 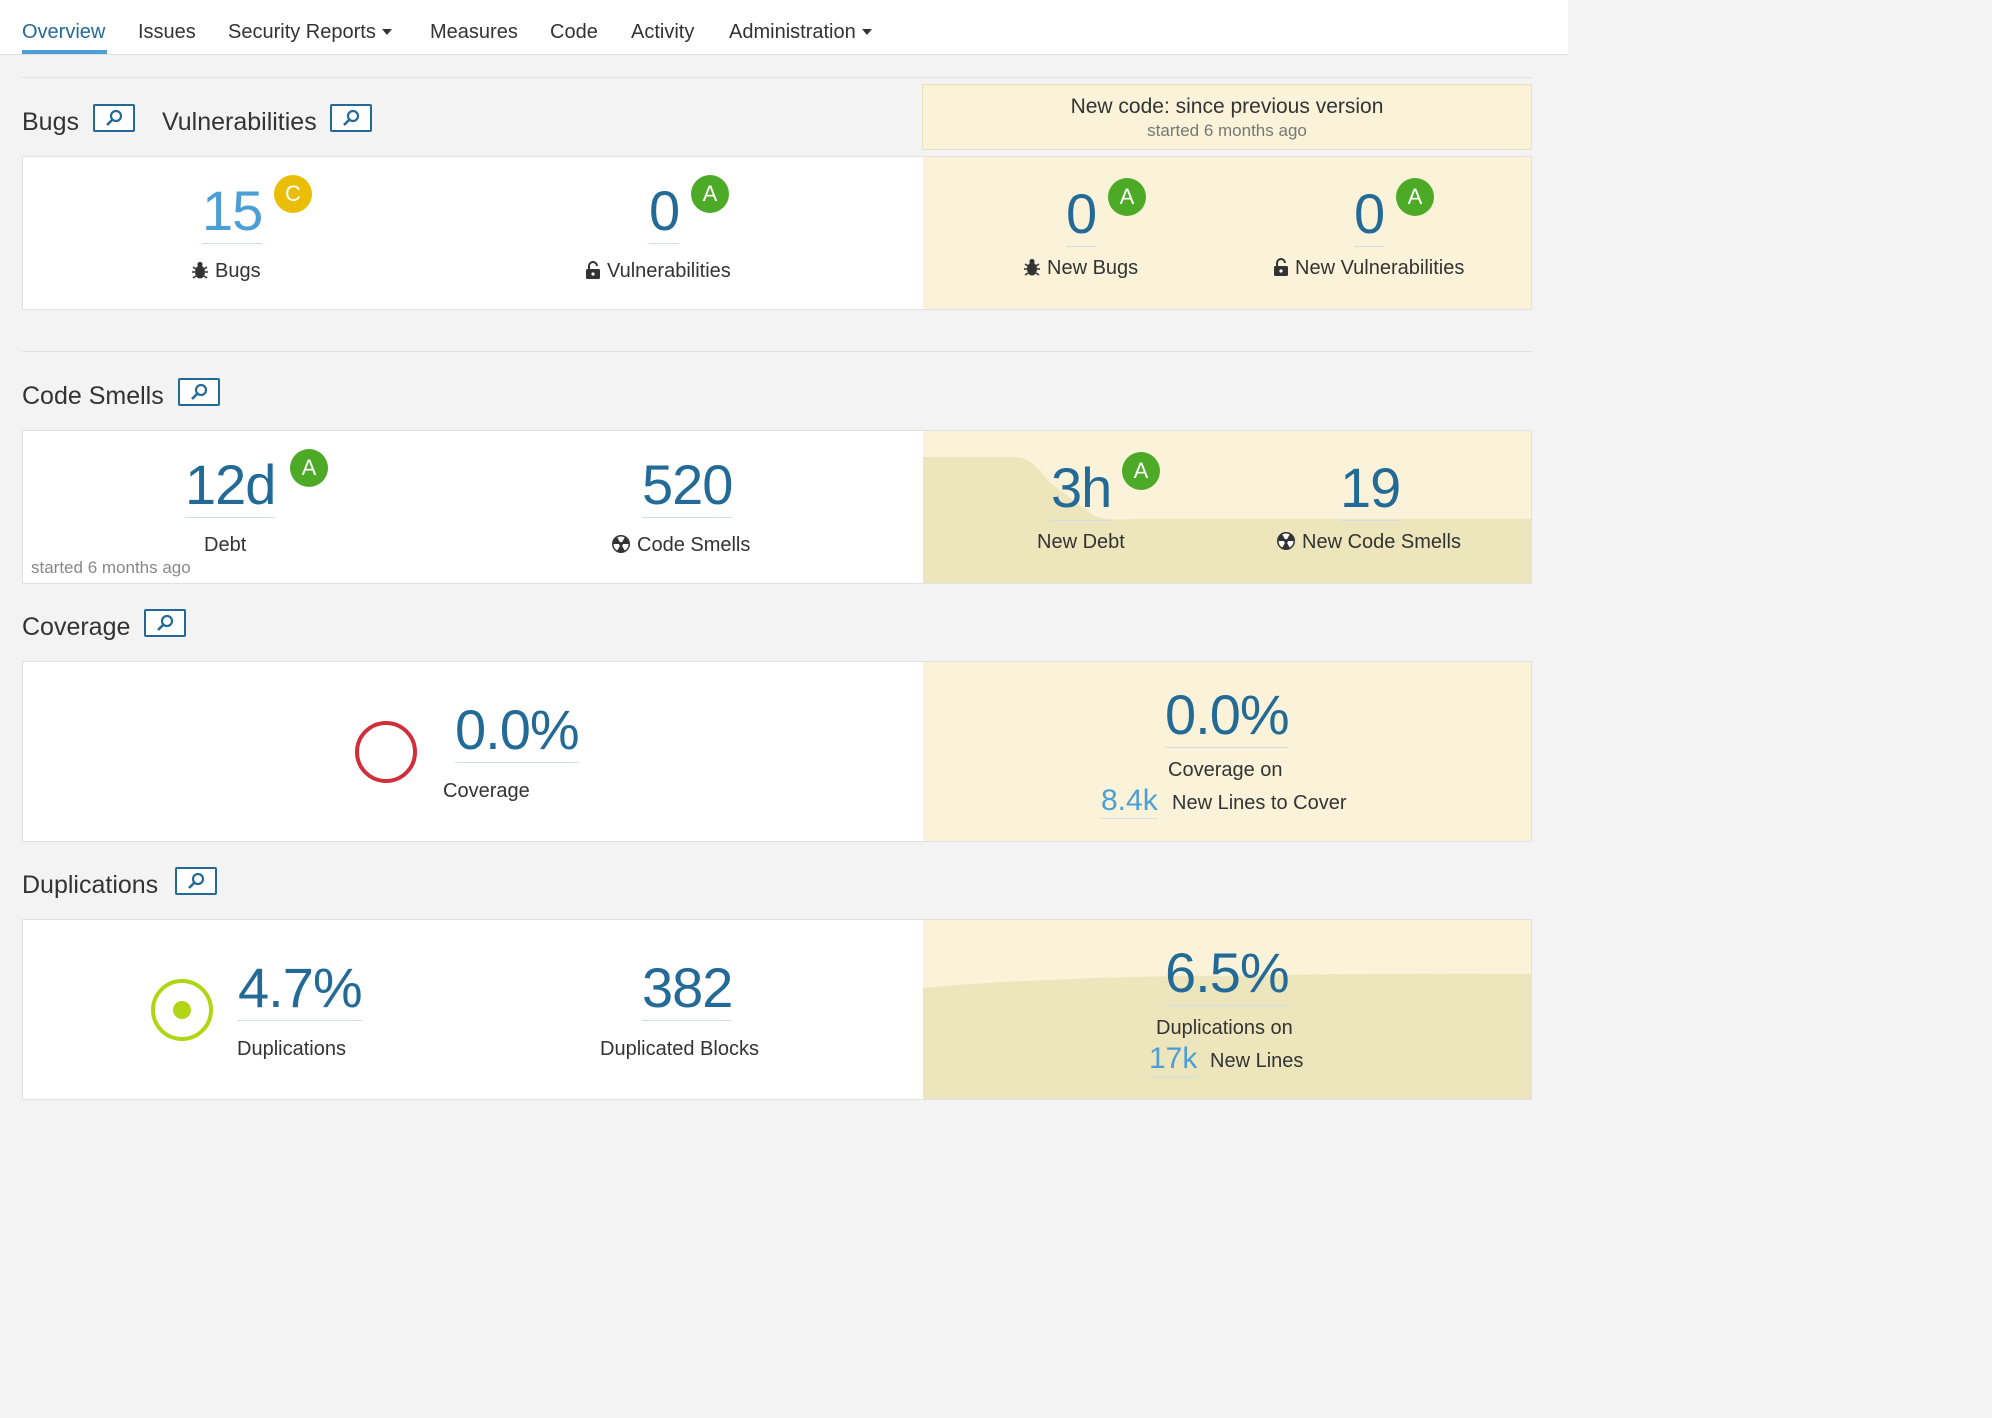 I want to click on new-code-period-title: New code: since previous version, so click(x=1227, y=106).